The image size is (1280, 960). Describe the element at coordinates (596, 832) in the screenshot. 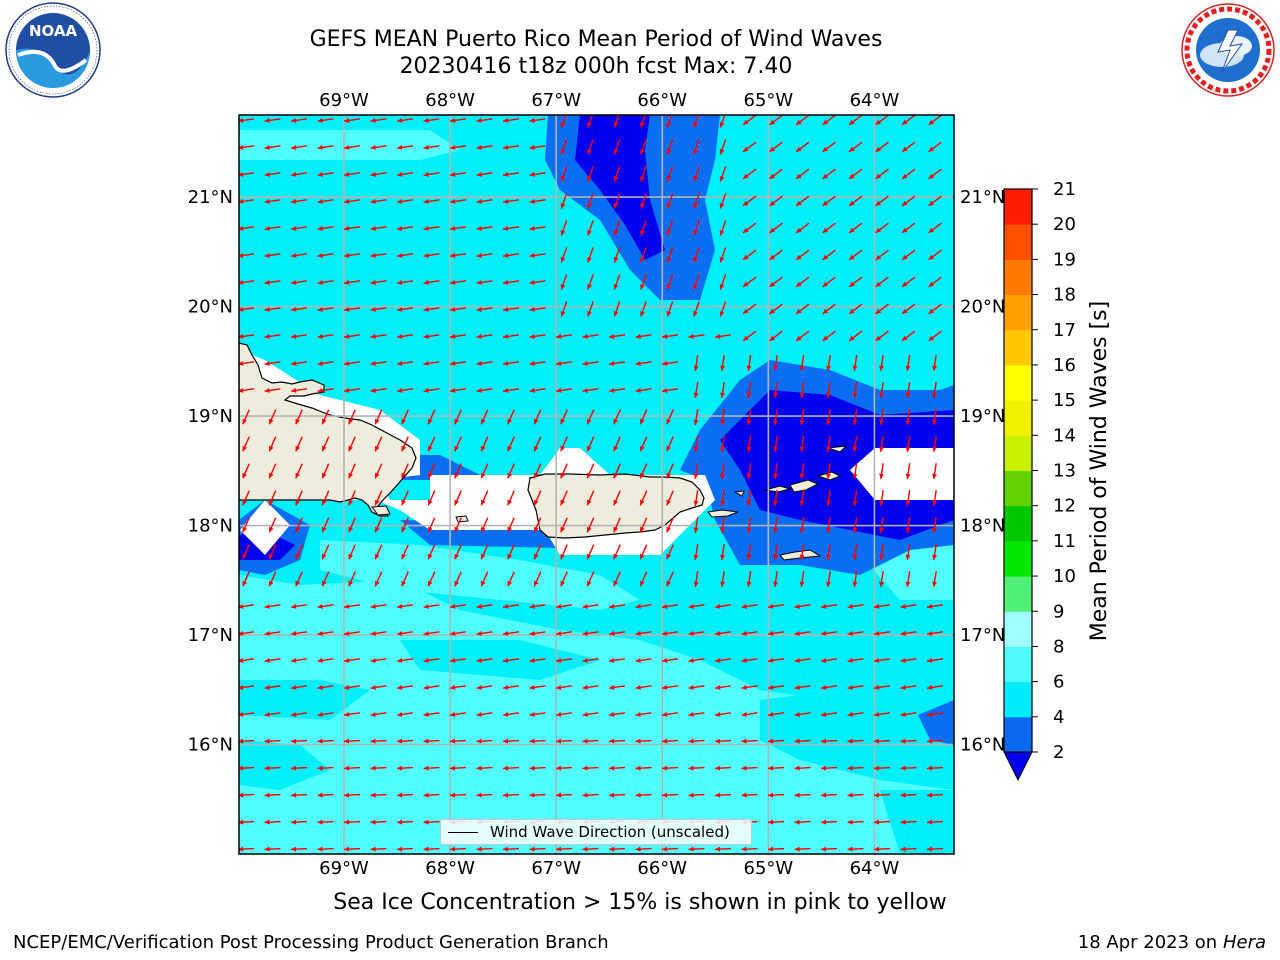

I see `map-legend: Wind Wave Direction (unscaled)` at that location.